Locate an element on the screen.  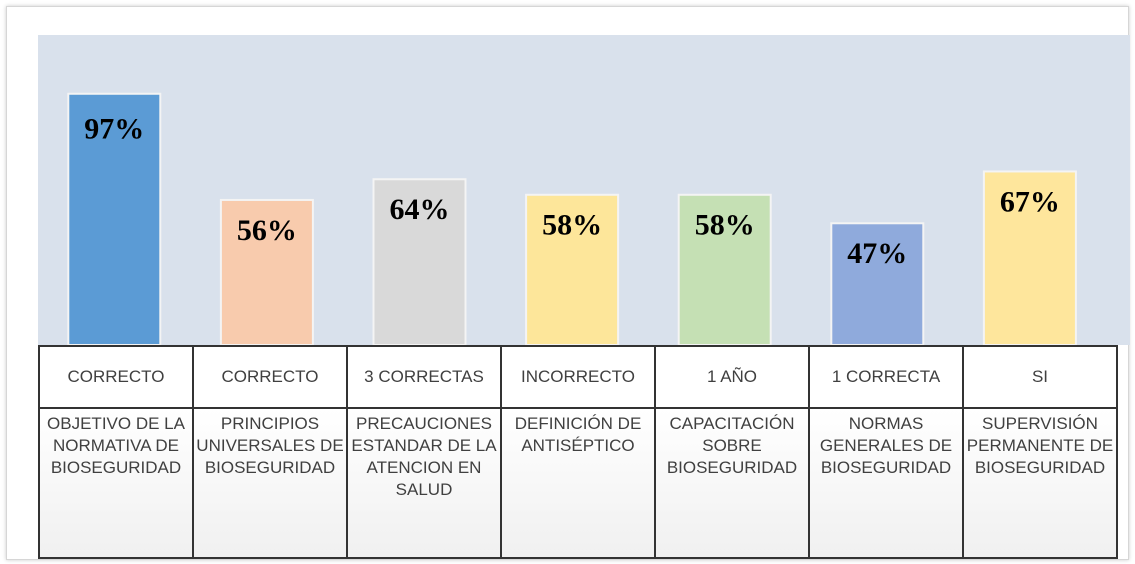
category-label: SUPERVISIÓN PERMANENTE DE BIOSEGURIDAD is located at coordinates (1040, 483).